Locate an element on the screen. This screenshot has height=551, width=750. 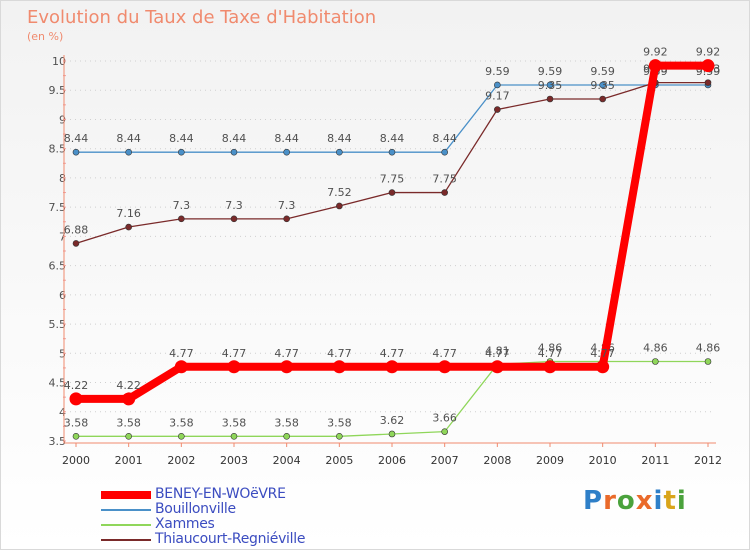
logo-letter: x is located at coordinates (644, 501).